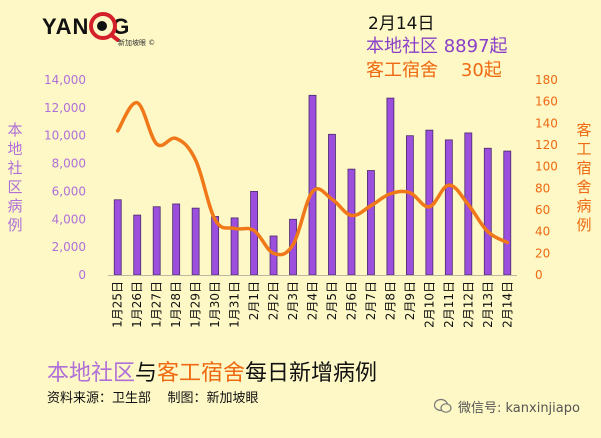 The width and height of the screenshot is (601, 438). I want to click on y-right-axis-title: 客工宿舍病例, so click(584, 177).